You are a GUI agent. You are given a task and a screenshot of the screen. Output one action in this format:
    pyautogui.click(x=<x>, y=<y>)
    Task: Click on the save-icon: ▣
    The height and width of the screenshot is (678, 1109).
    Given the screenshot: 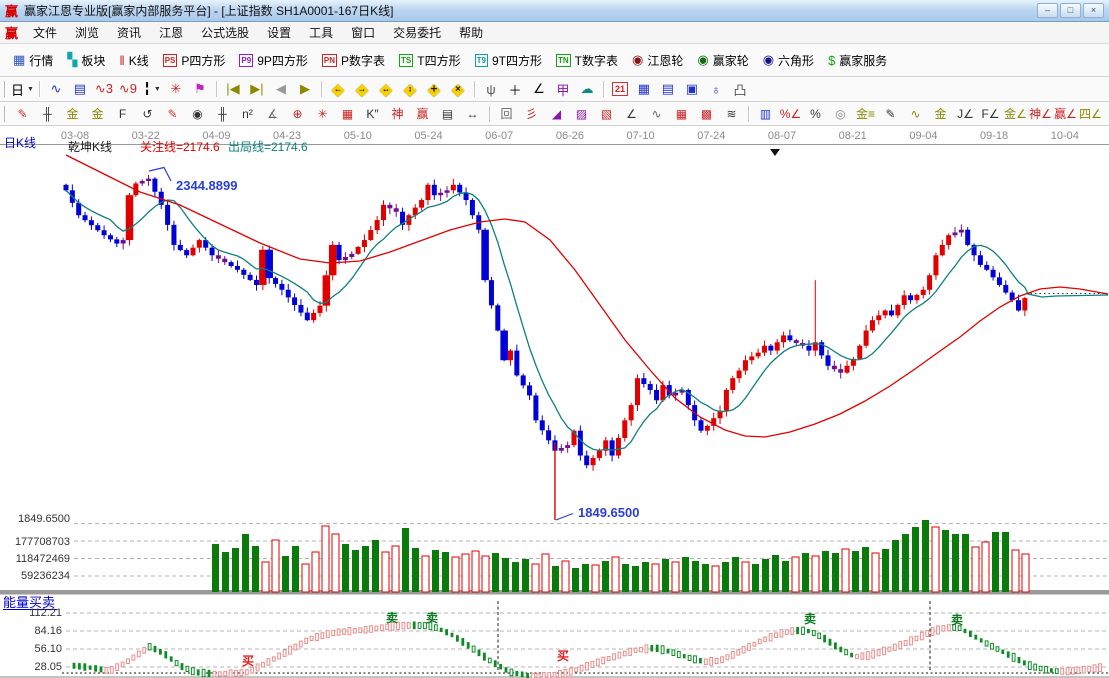 What is the action you would take?
    pyautogui.click(x=692, y=89)
    